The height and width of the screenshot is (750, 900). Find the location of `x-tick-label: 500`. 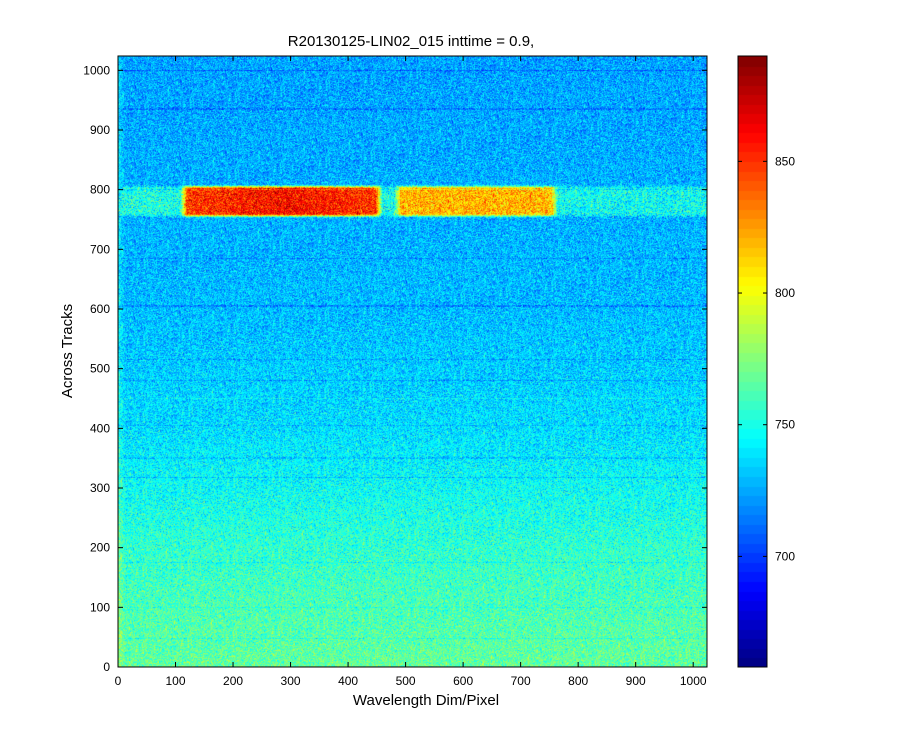

x-tick-label: 500 is located at coordinates (406, 681).